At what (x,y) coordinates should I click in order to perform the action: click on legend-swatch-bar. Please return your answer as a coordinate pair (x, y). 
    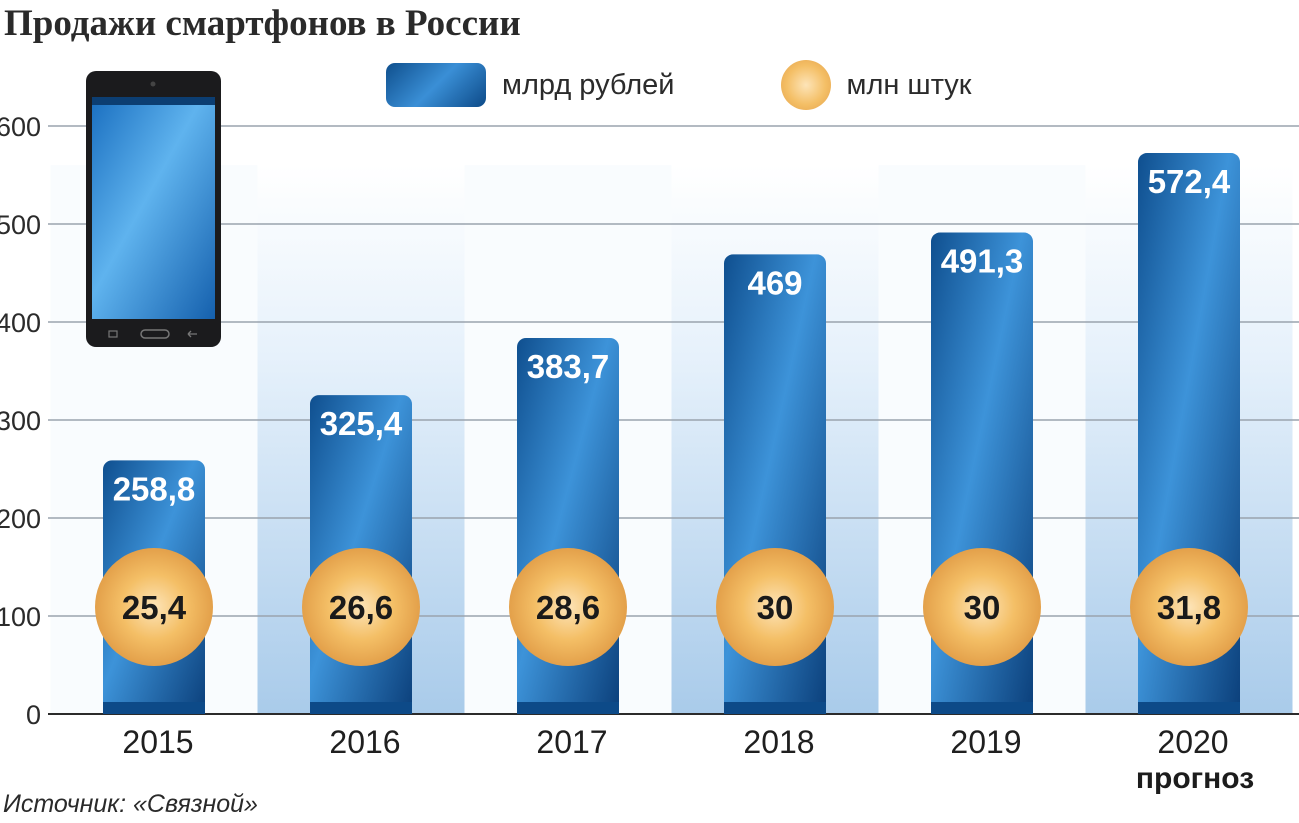
    Looking at the image, I should click on (436, 85).